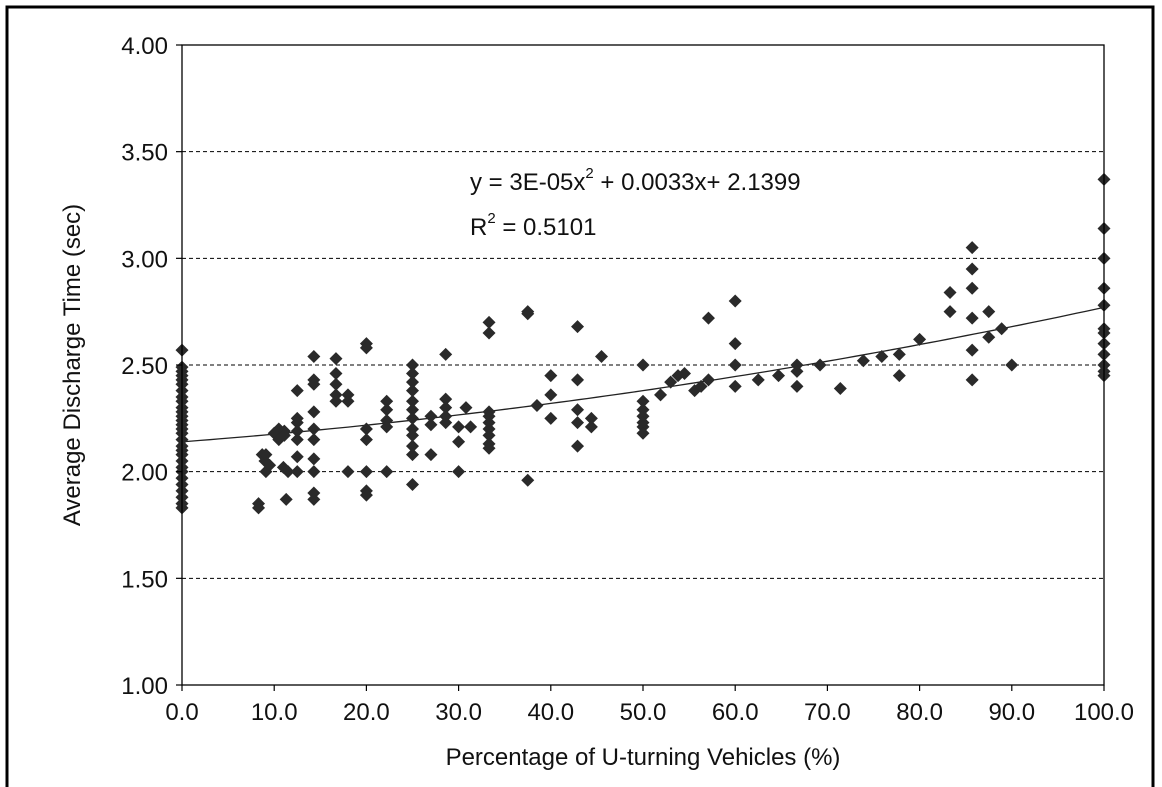 Image resolution: width=1162 pixels, height=787 pixels. I want to click on trendline-group, so click(643, 374).